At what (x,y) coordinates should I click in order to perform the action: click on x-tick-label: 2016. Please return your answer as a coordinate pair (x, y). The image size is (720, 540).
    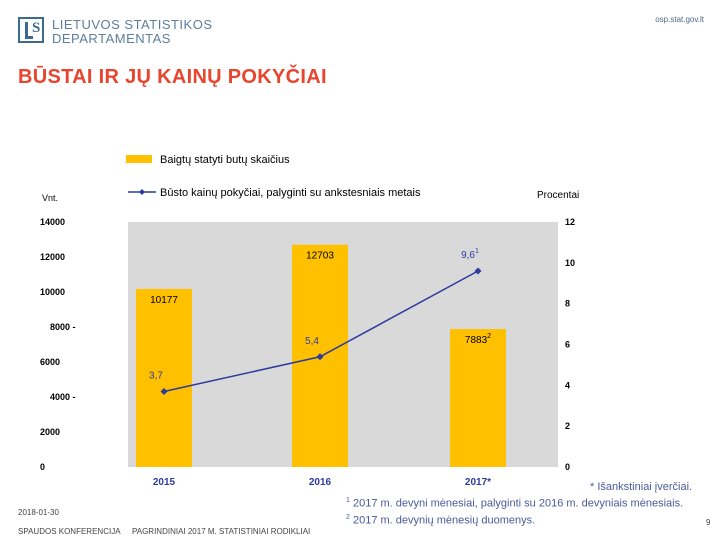
    Looking at the image, I should click on (320, 482).